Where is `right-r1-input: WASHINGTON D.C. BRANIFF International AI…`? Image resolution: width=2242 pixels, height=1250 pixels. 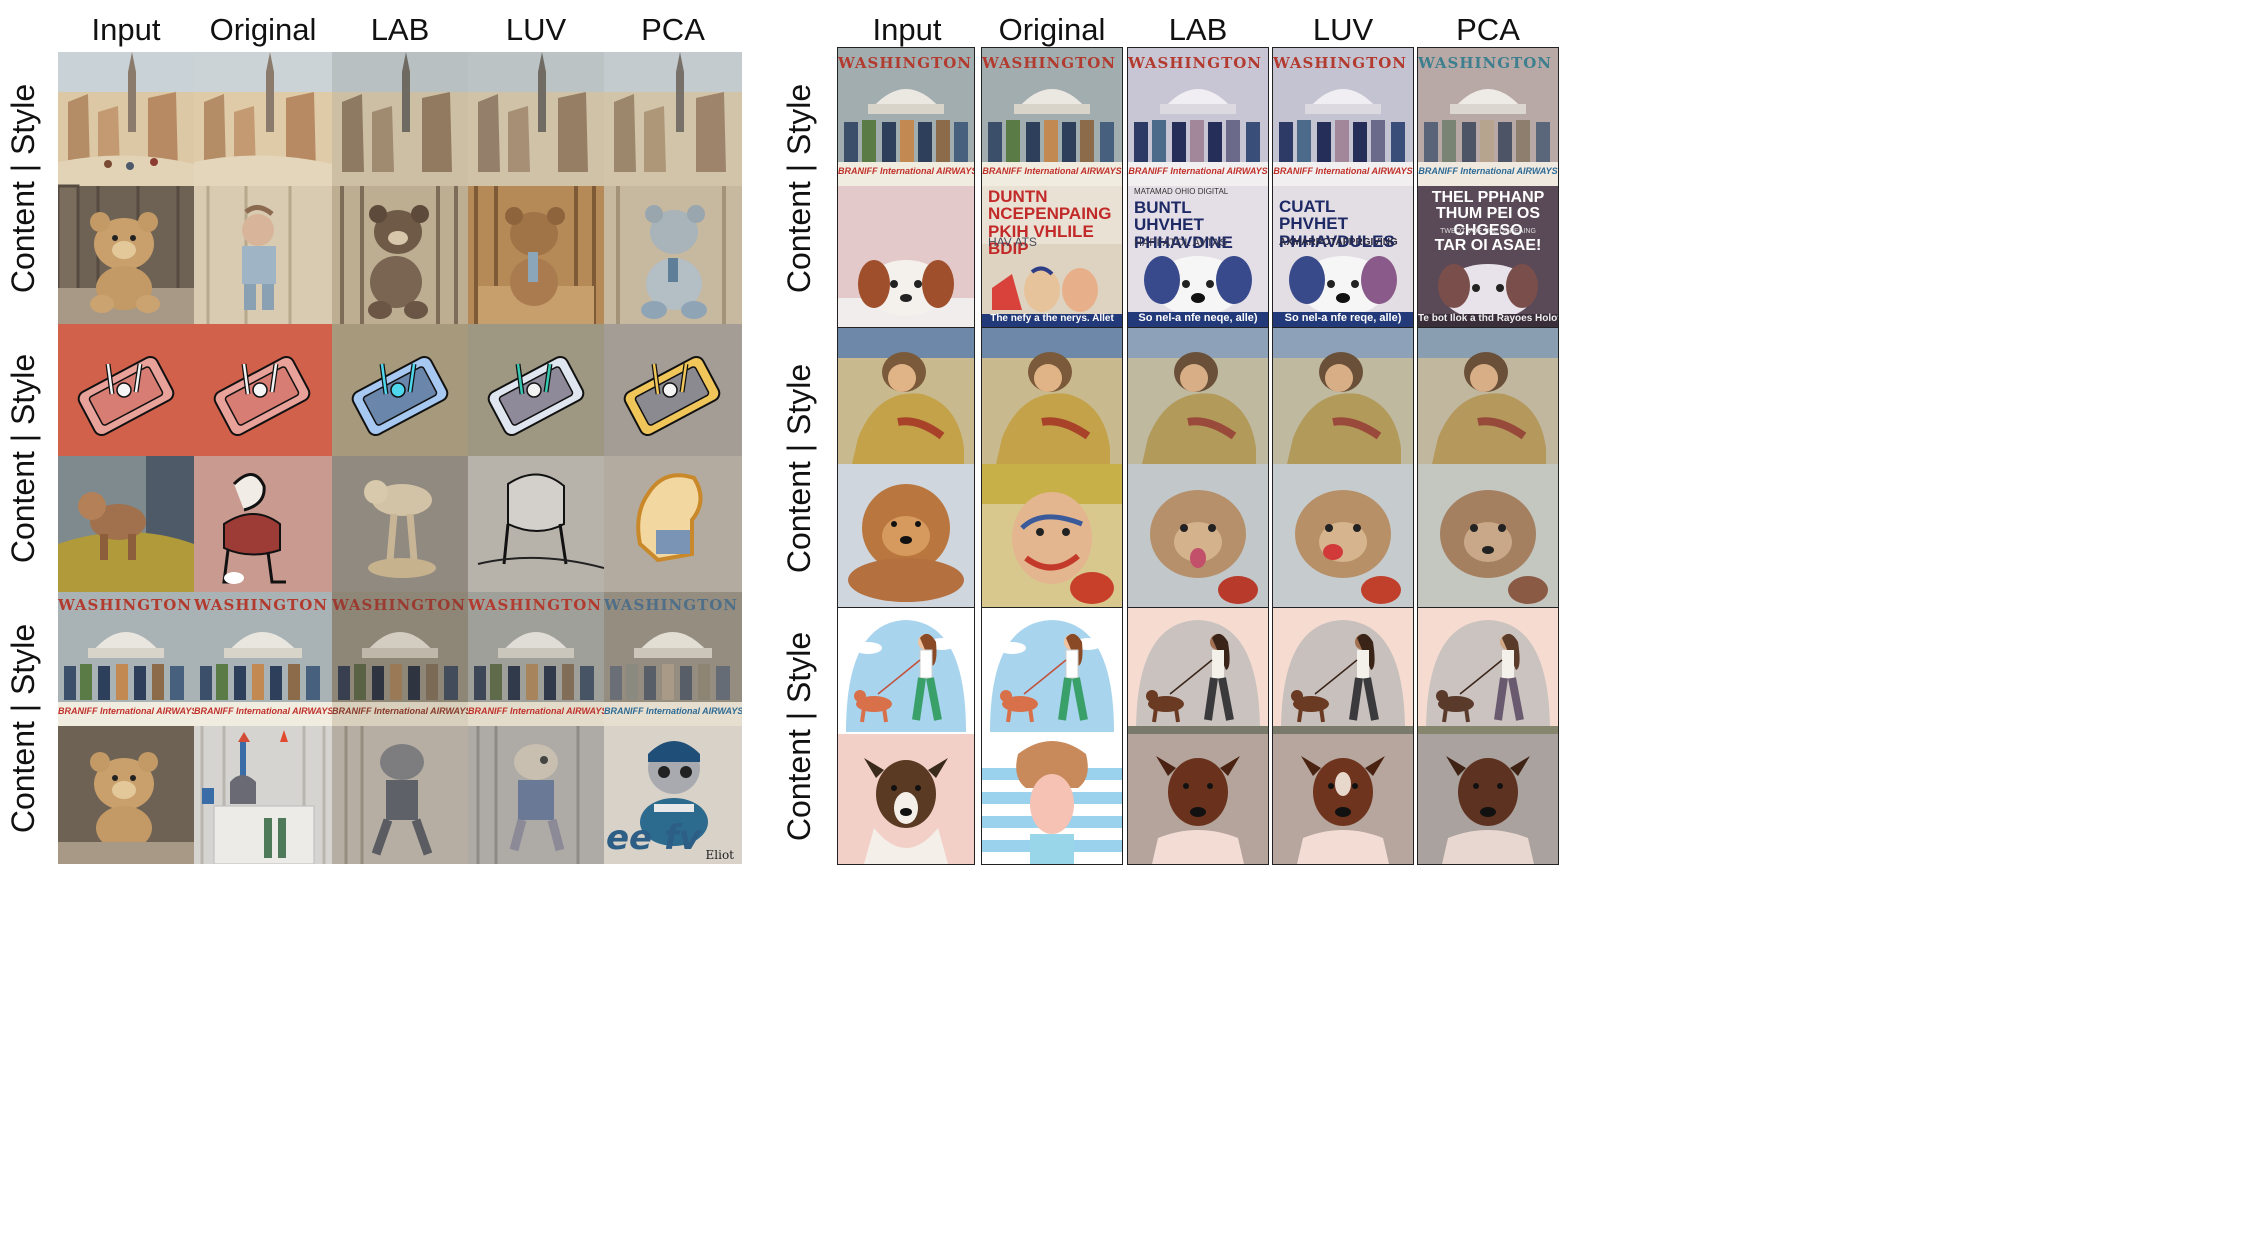 right-r1-input: WASHINGTON D.C. BRANIFF International AI… is located at coordinates (906, 188).